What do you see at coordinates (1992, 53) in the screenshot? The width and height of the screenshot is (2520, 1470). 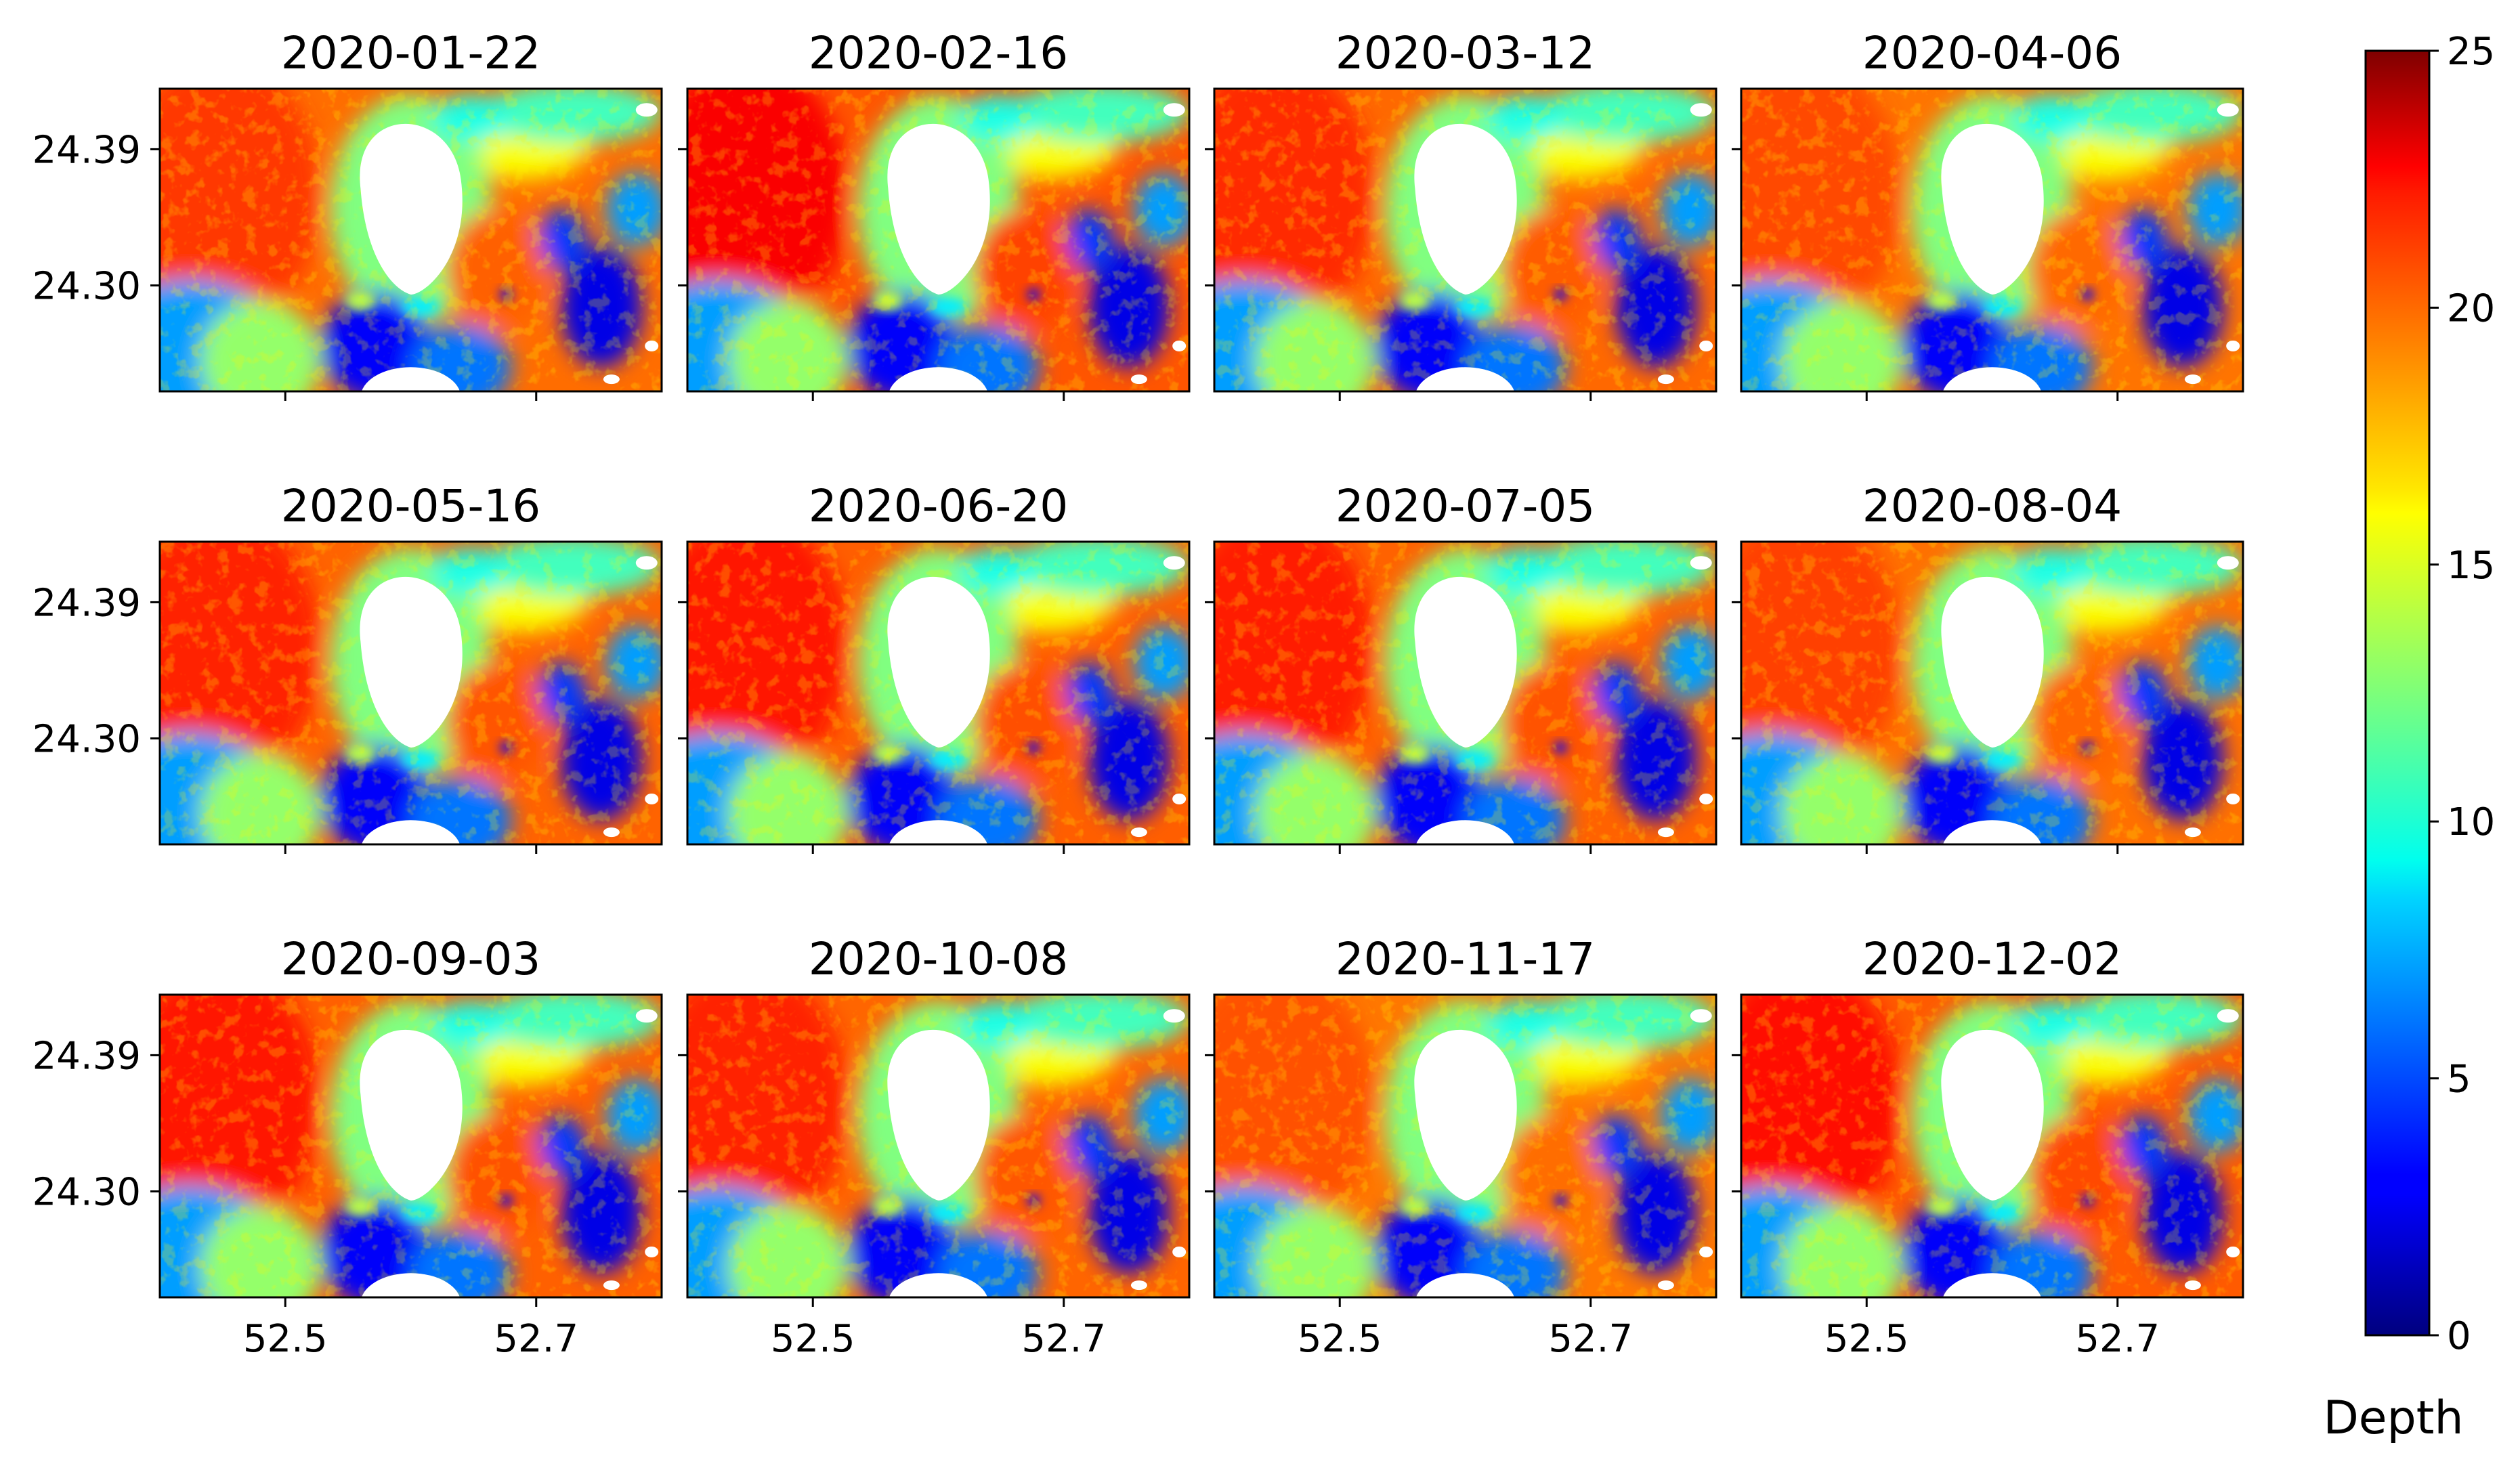 I see `panel-title: 2020-04-06` at bounding box center [1992, 53].